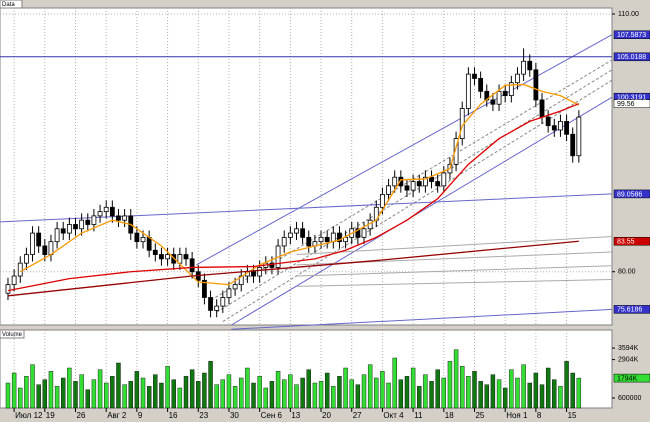  Describe the element at coordinates (627, 378) in the screenshot. I see `volume-badge-label: 1794K` at that location.